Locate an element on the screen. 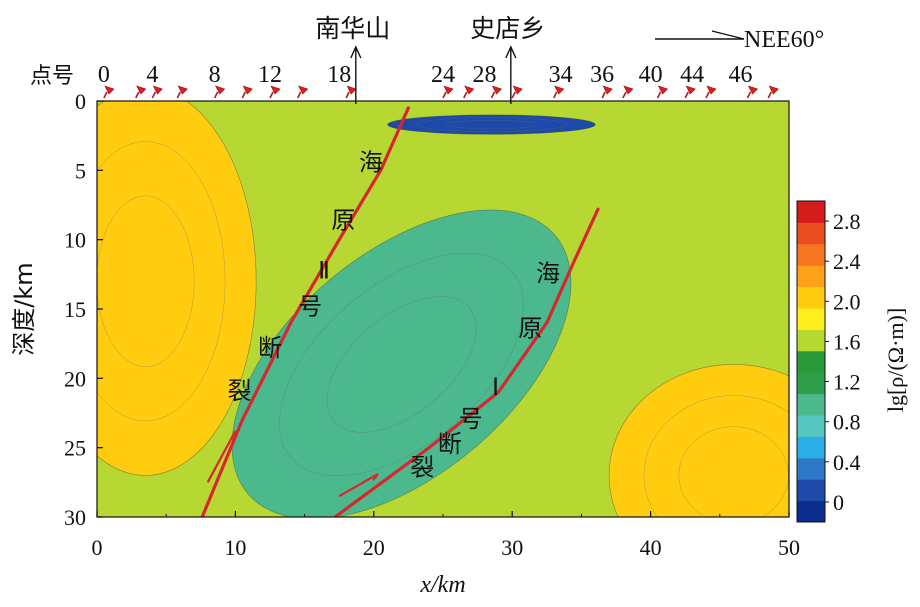  place-names: 南华山 史店乡 is located at coordinates (430, 59).